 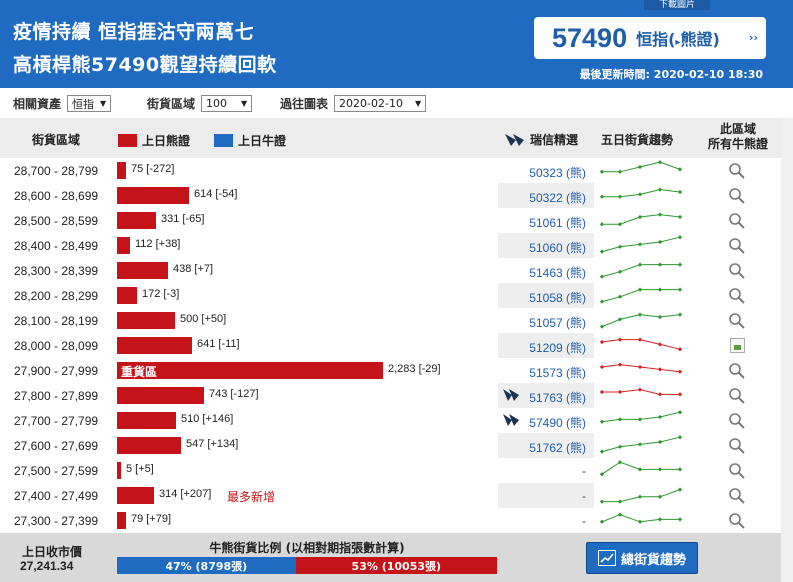 I want to click on bar-value: 79 [+79], so click(x=151, y=519).